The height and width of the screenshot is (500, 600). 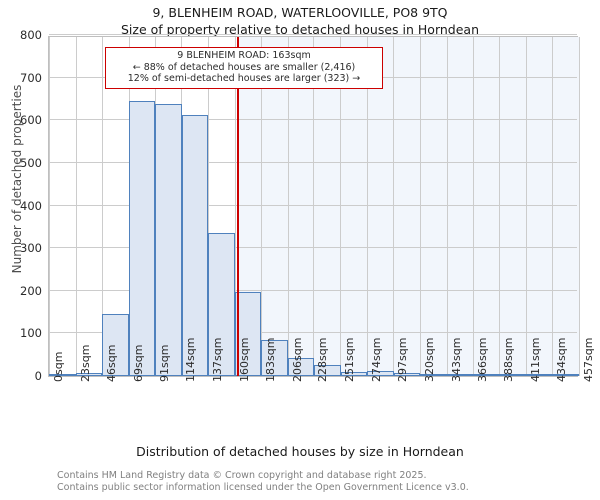 What do you see at coordinates (483, 359) in the screenshot?
I see `x-axis-tick-label: 366sqm` at bounding box center [483, 359].